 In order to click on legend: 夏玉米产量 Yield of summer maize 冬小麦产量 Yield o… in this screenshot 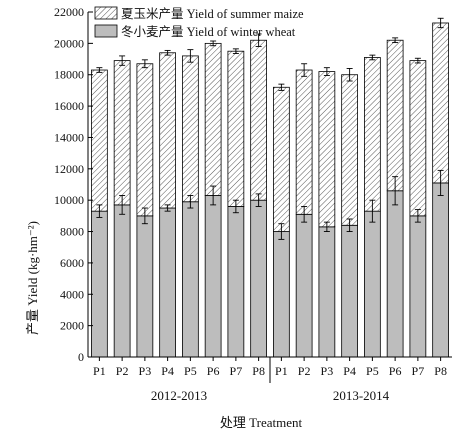, I will do `click(199, 22)`.